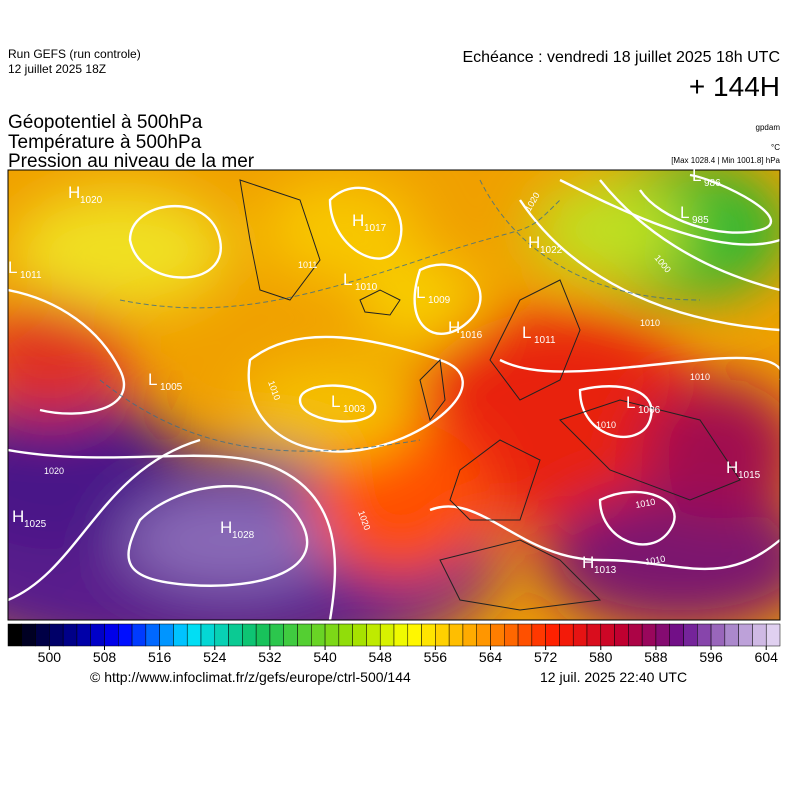 The width and height of the screenshot is (788, 794). What do you see at coordinates (749, 475) in the screenshot?
I see `pressure-value: 1015` at bounding box center [749, 475].